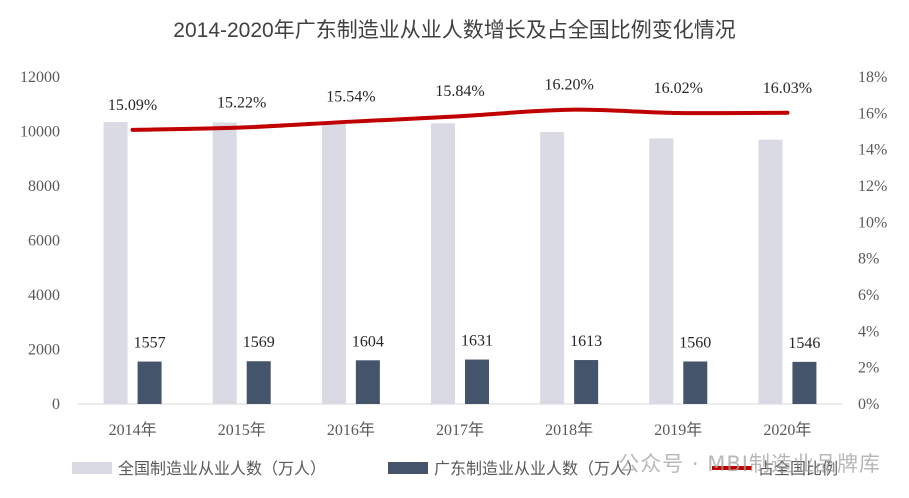  I want to click on y-right-tick-label: 0%, so click(868, 404).